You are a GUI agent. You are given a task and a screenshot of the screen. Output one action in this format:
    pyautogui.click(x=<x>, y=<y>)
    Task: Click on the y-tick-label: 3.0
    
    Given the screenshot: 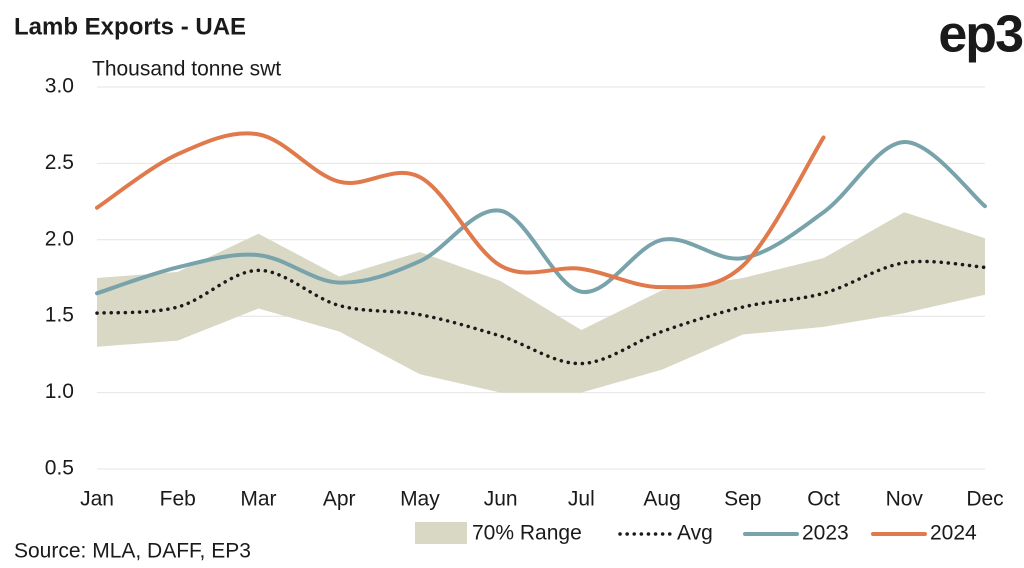 What is the action you would take?
    pyautogui.click(x=59, y=86)
    